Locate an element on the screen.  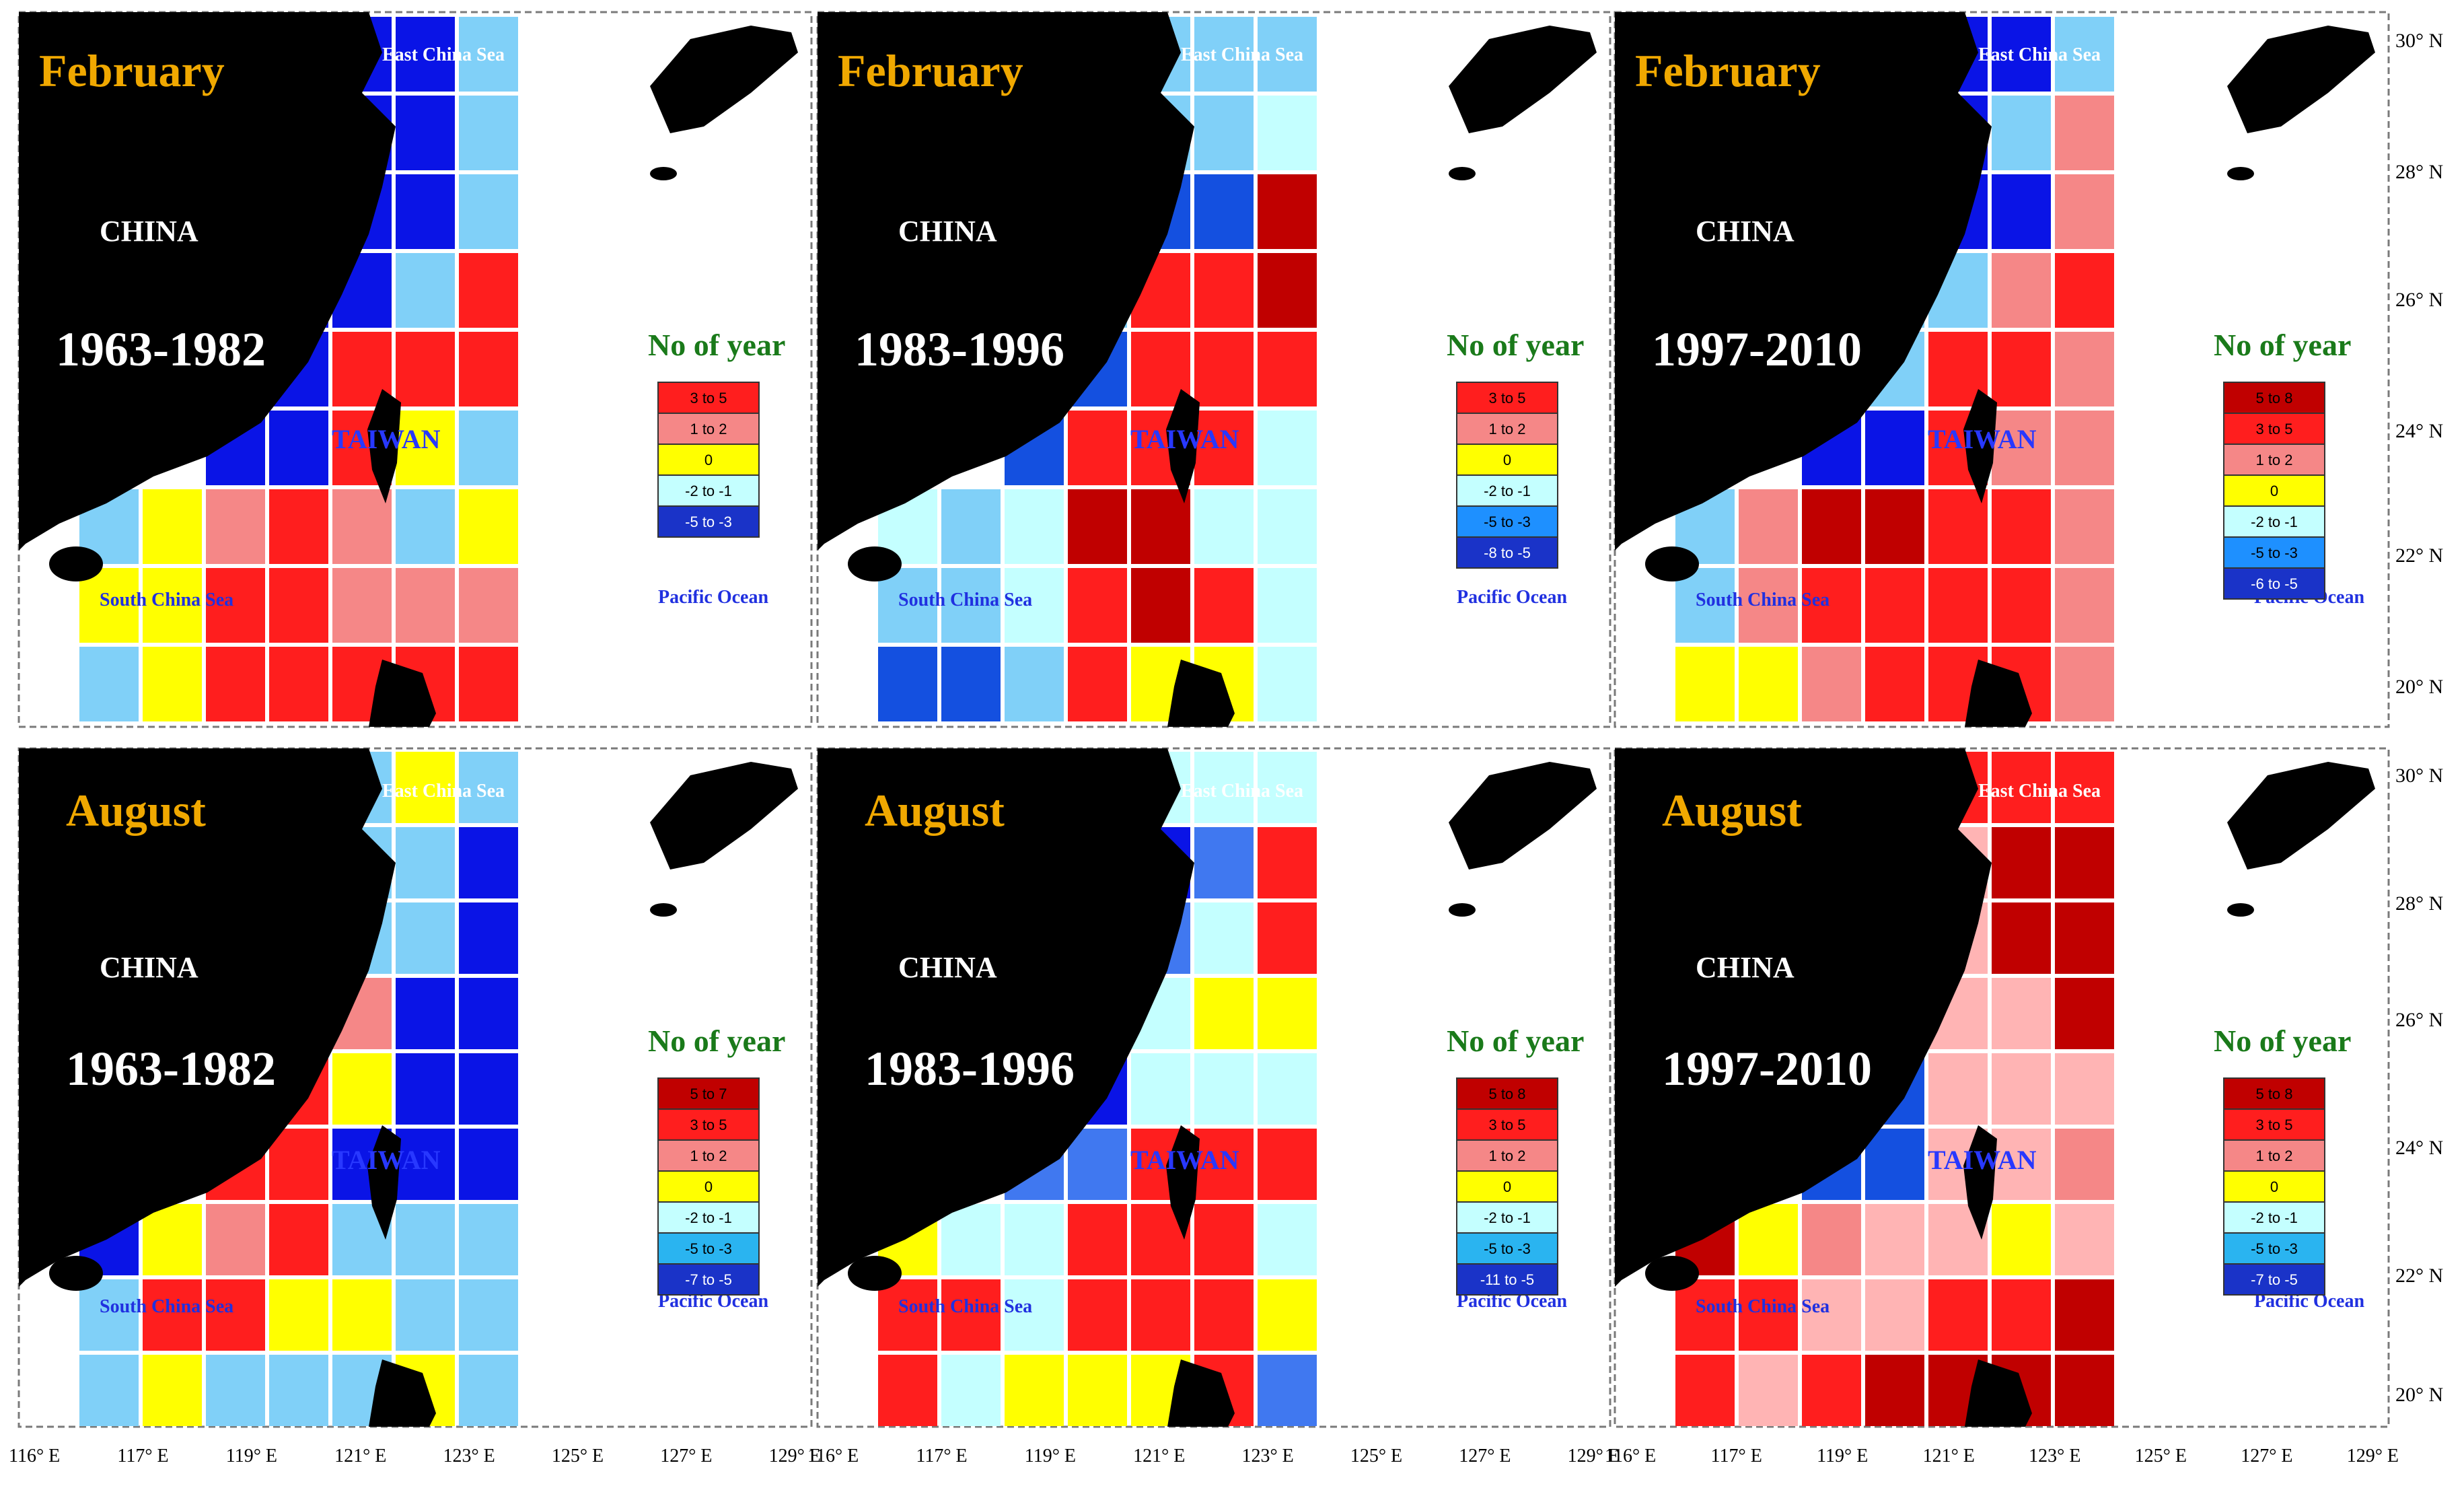
lon-label: 129° E is located at coordinates (1594, 1456).